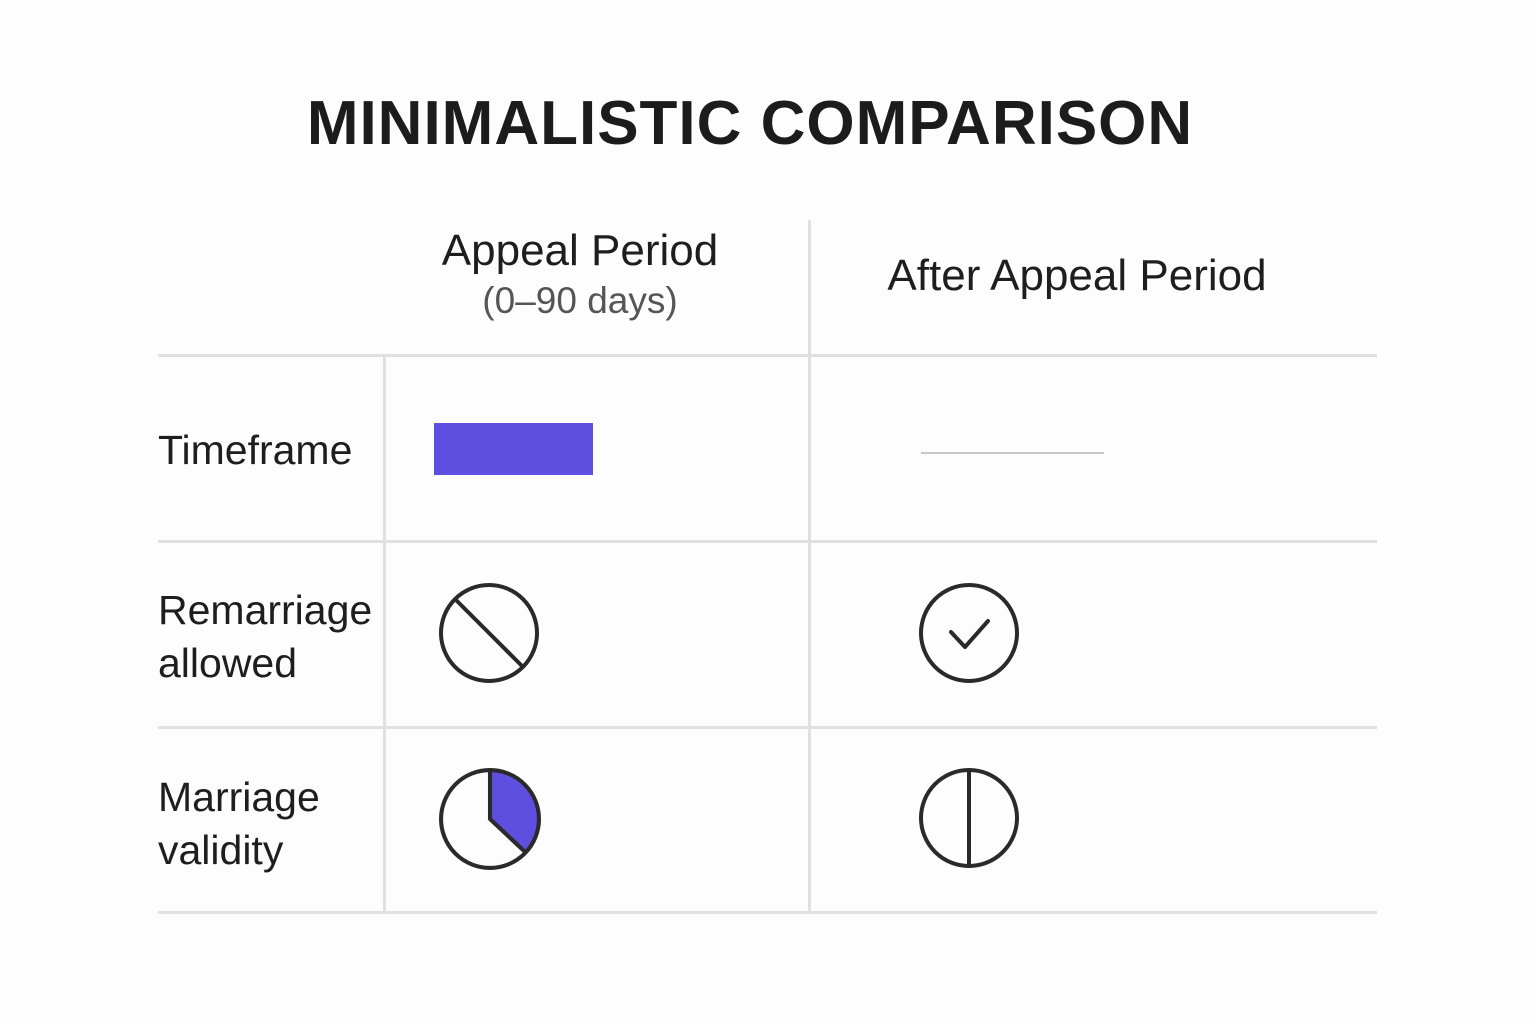 The height and width of the screenshot is (1024, 1536). What do you see at coordinates (750, 123) in the screenshot?
I see `page-title: MINIMALISTIC COMPARISON` at bounding box center [750, 123].